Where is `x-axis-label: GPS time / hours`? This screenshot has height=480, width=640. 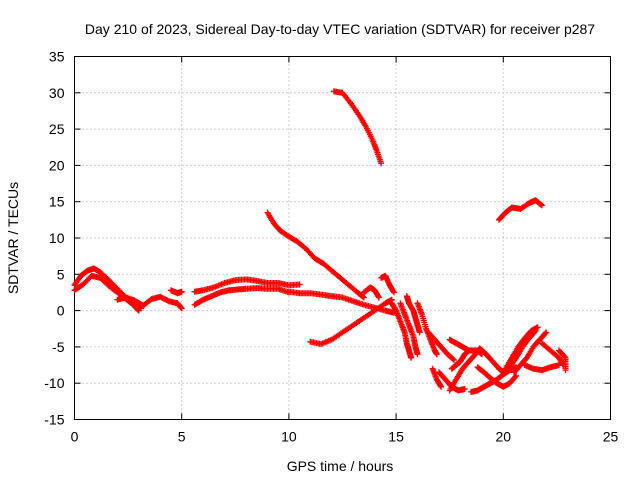 x-axis-label: GPS time / hours is located at coordinates (340, 466).